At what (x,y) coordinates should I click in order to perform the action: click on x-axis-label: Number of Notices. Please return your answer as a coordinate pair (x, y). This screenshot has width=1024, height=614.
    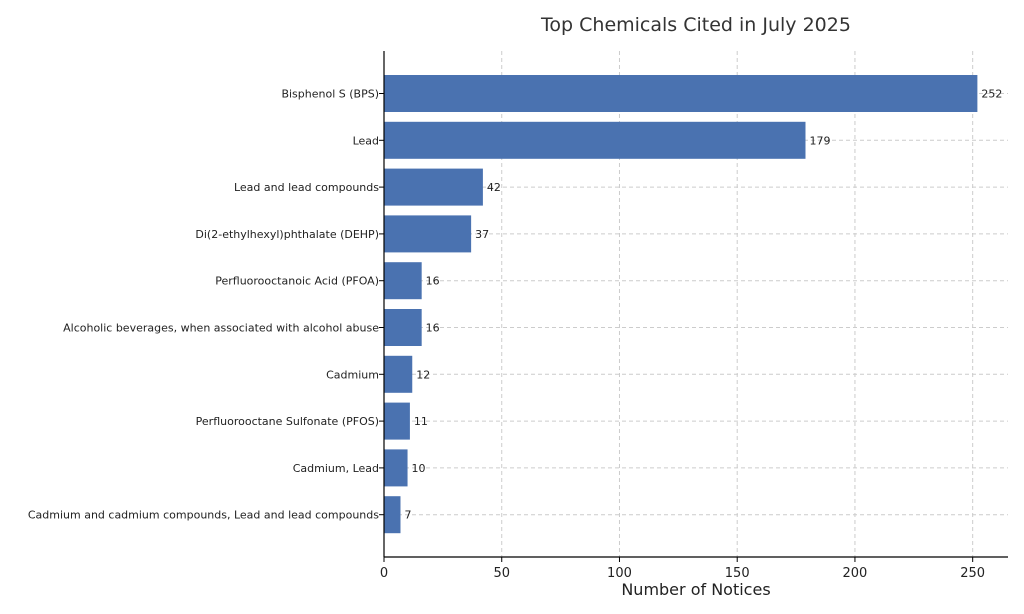
    Looking at the image, I should click on (695, 589).